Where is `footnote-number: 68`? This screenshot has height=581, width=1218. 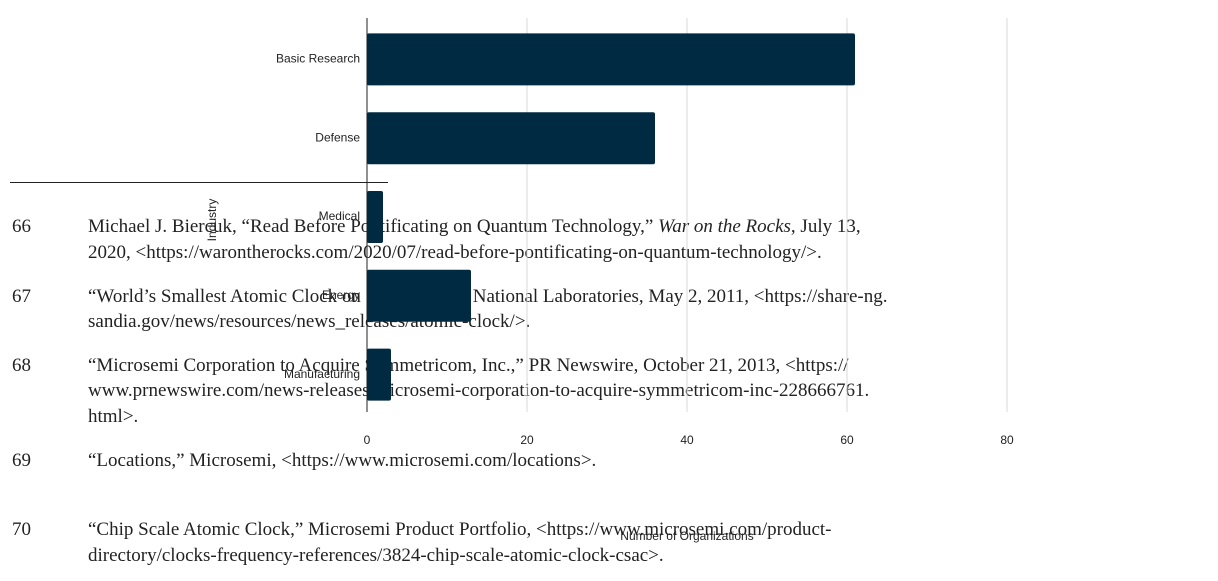
footnote-number: 68 is located at coordinates (21, 365).